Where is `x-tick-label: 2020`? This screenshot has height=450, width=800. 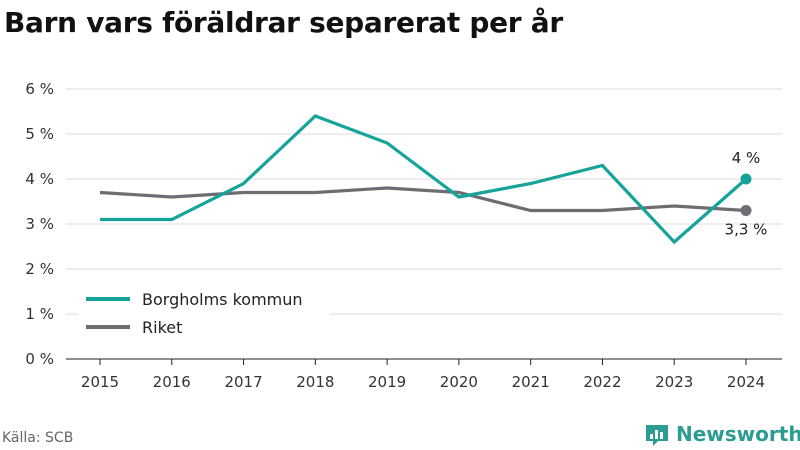 x-tick-label: 2020 is located at coordinates (459, 382).